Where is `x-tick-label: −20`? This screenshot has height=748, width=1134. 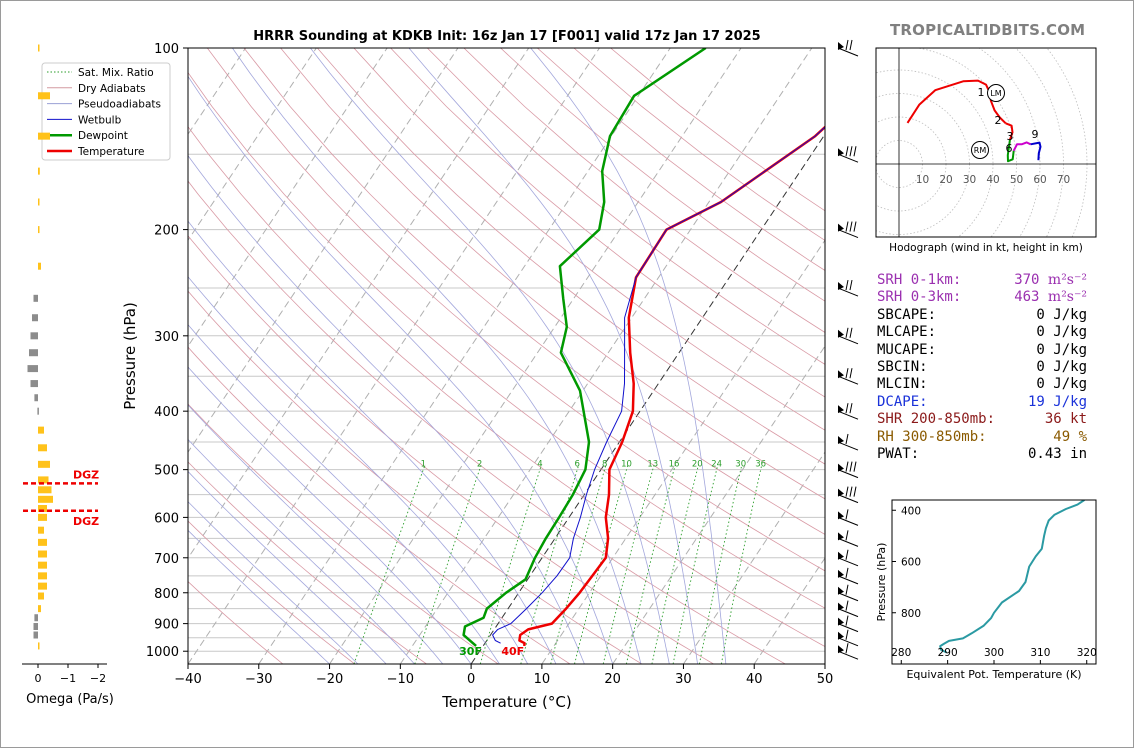
x-tick-label: −20 is located at coordinates (329, 679).